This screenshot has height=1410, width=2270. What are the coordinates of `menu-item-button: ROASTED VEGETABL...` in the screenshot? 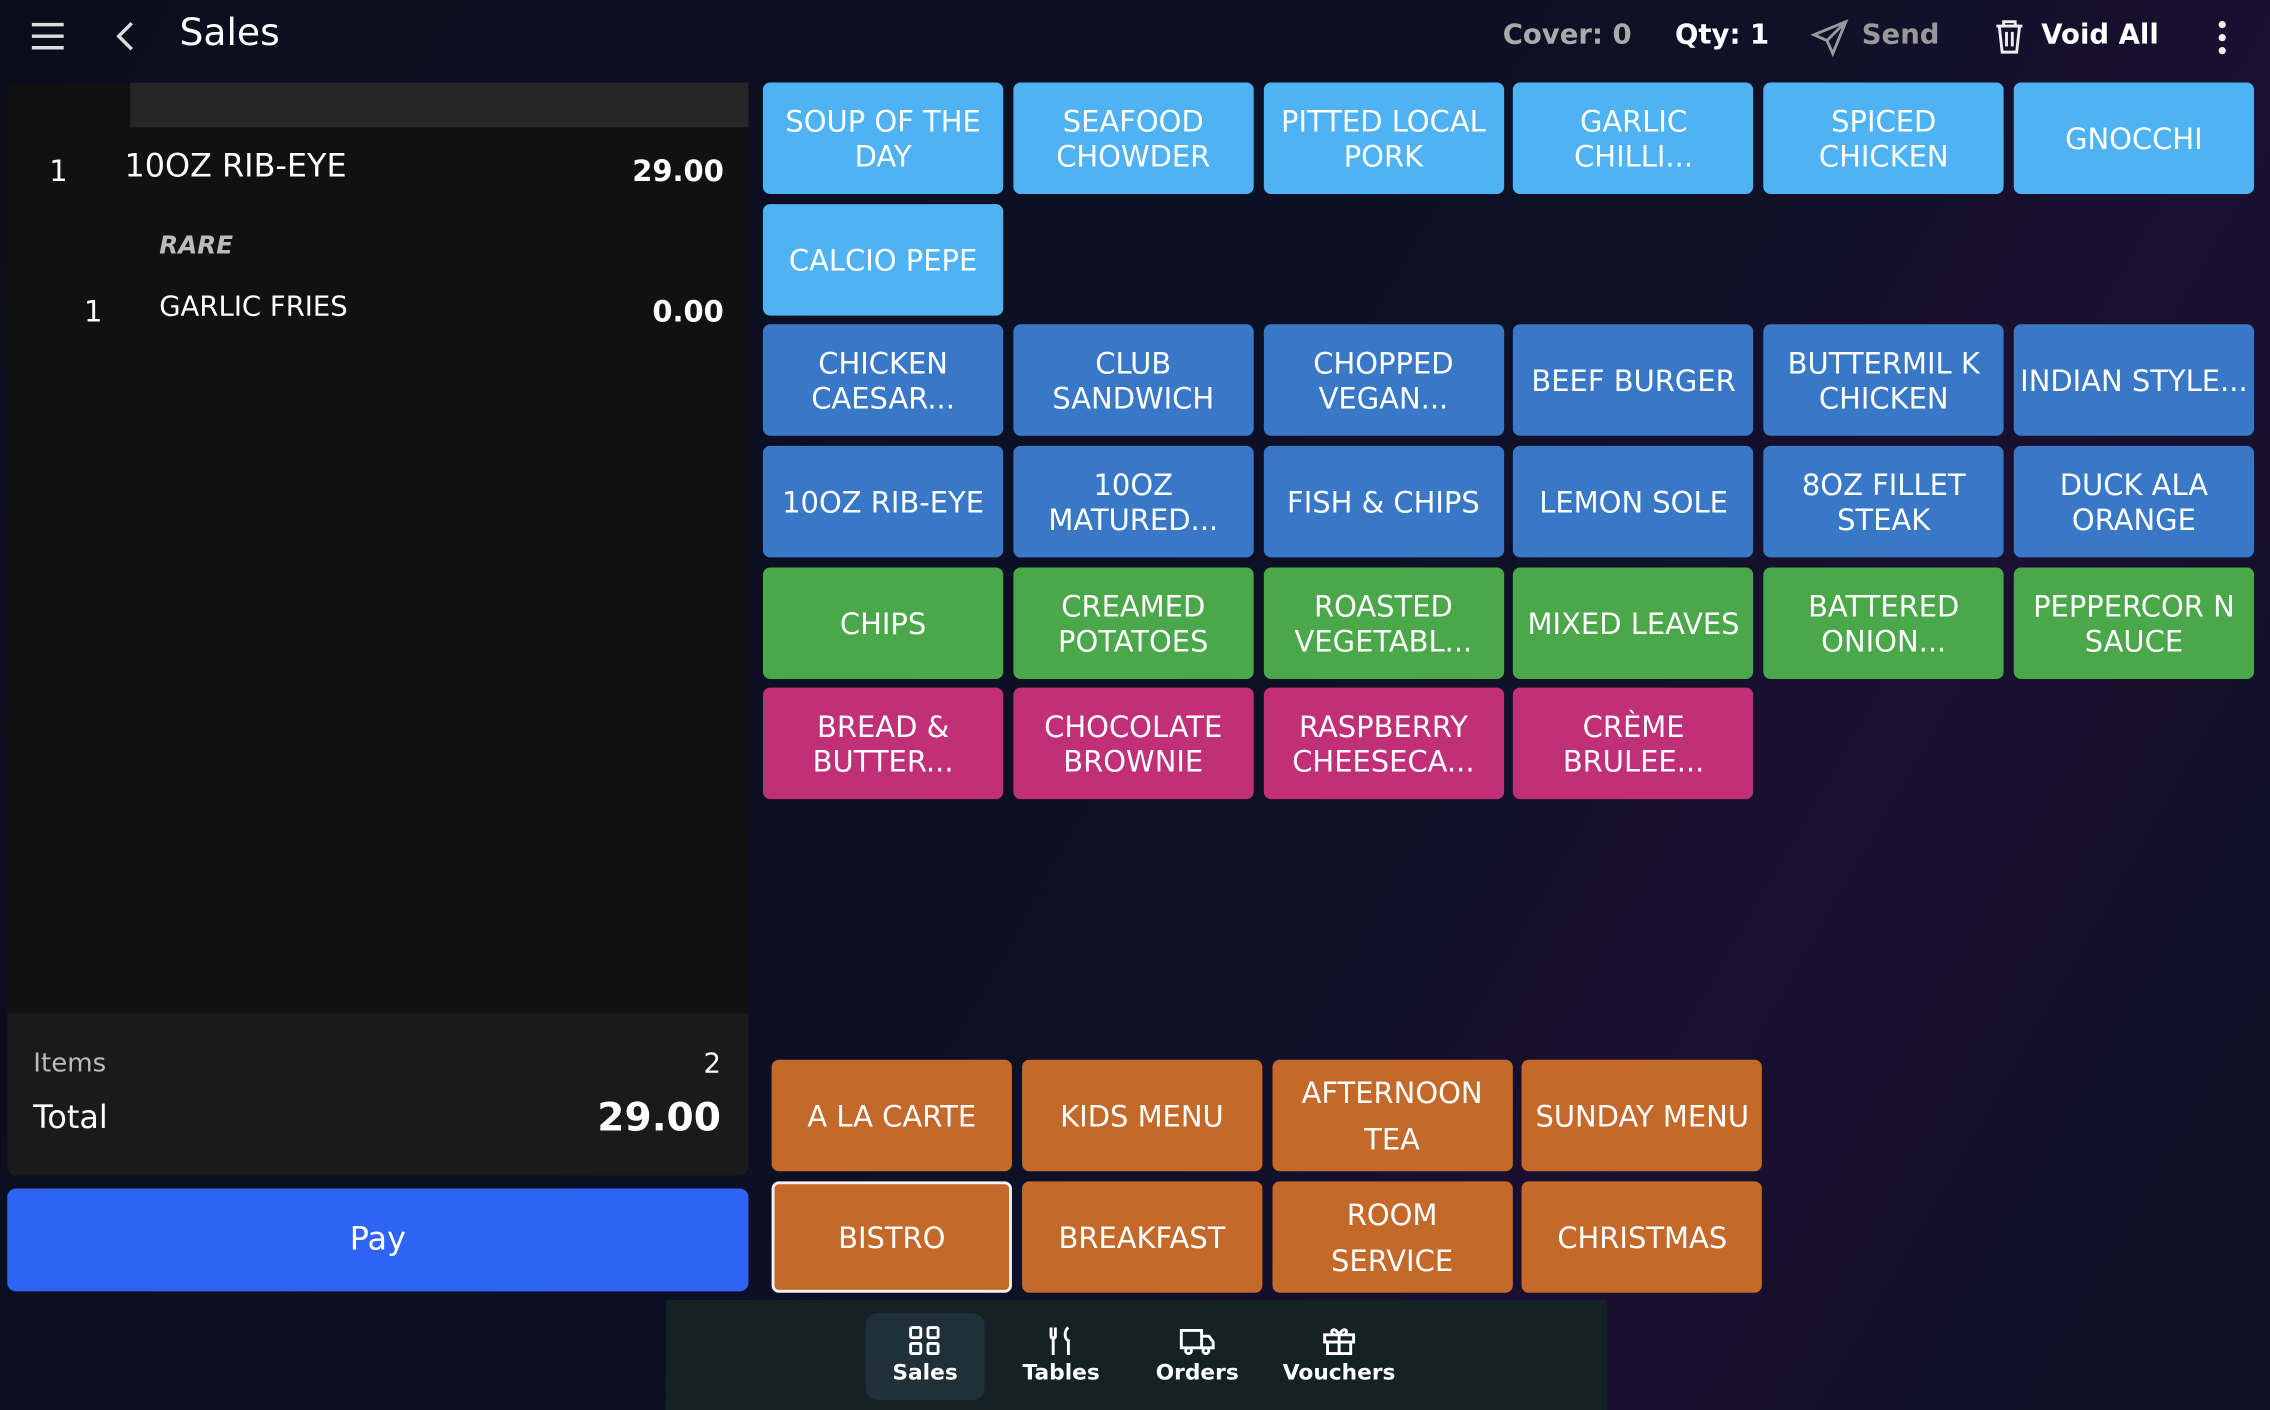 It's located at (1383, 623).